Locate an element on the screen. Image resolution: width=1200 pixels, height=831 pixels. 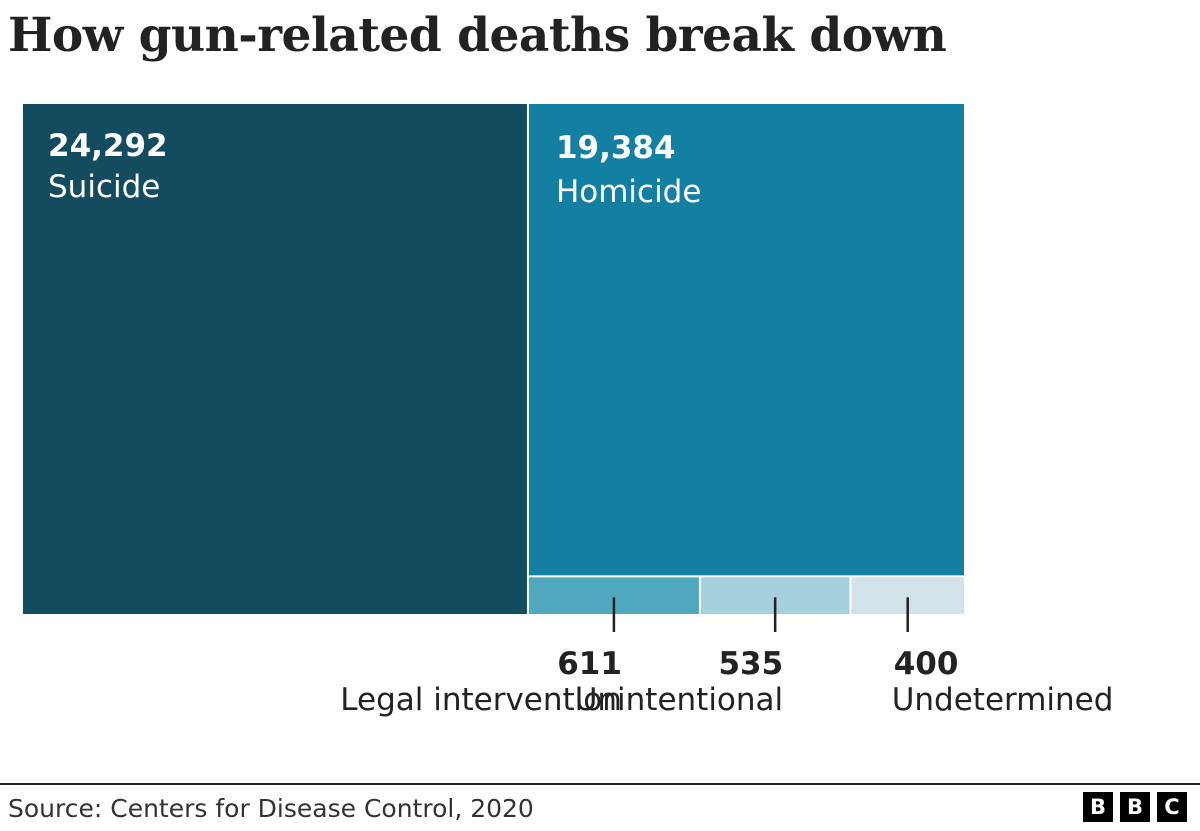
cell-label: Suicide is located at coordinates (104, 187).